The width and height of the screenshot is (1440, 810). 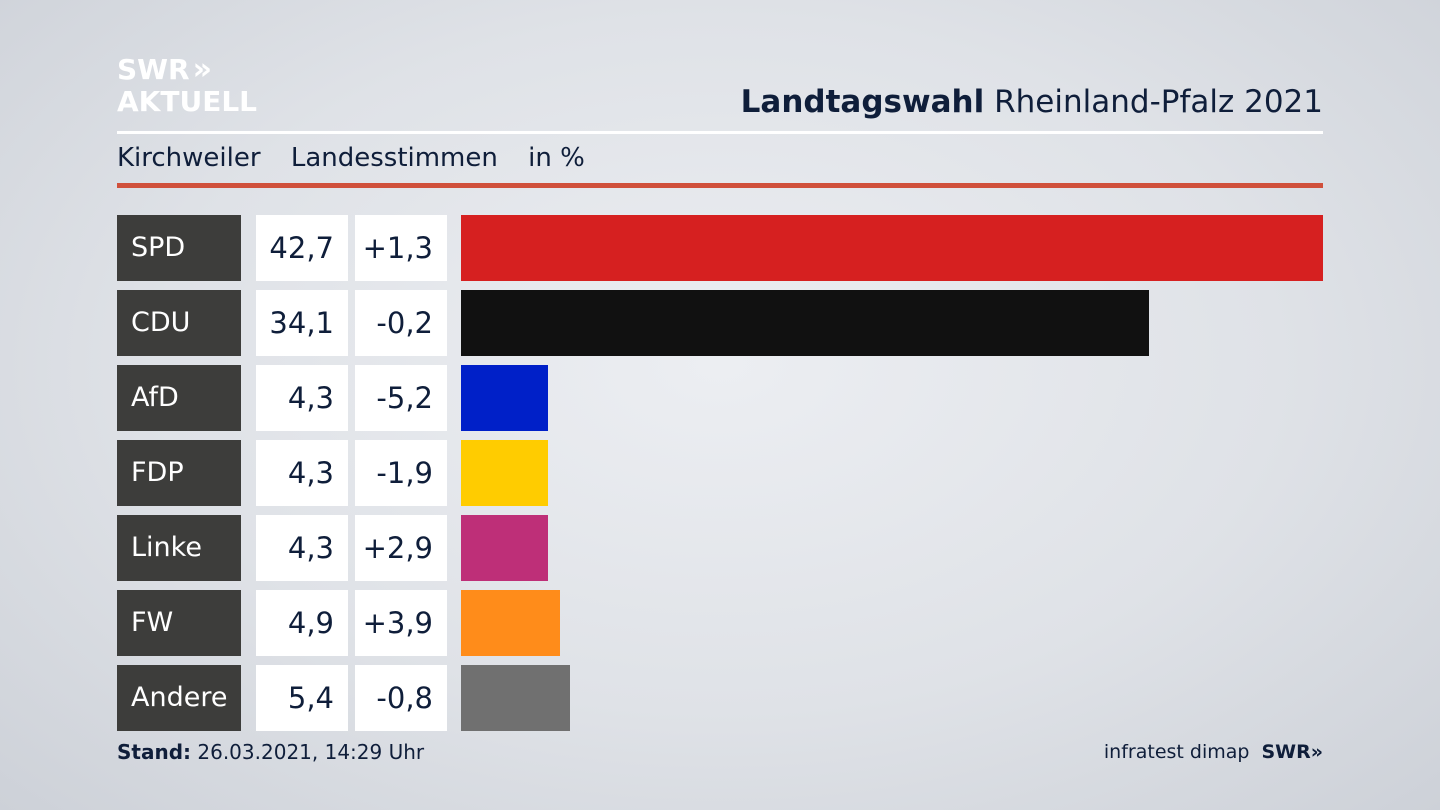 I want to click on chart-row: CDU 34,1 -0,2, so click(x=720, y=323).